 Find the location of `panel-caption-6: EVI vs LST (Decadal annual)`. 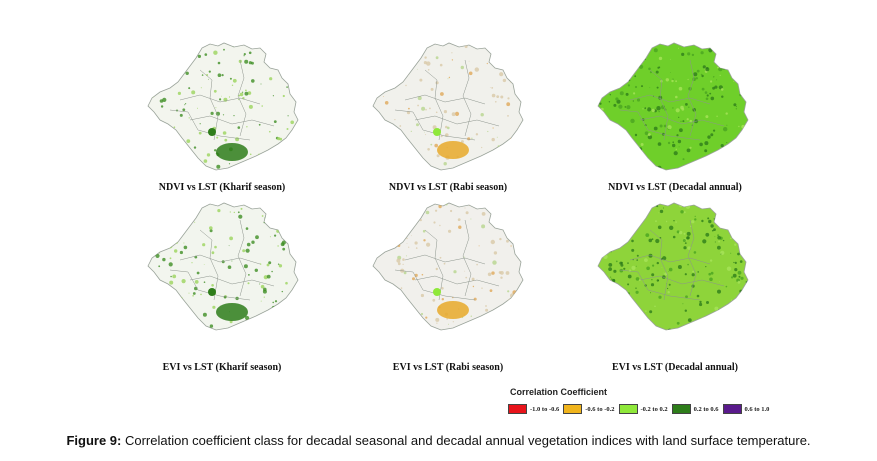

panel-caption-6: EVI vs LST (Decadal annual) is located at coordinates (675, 367).